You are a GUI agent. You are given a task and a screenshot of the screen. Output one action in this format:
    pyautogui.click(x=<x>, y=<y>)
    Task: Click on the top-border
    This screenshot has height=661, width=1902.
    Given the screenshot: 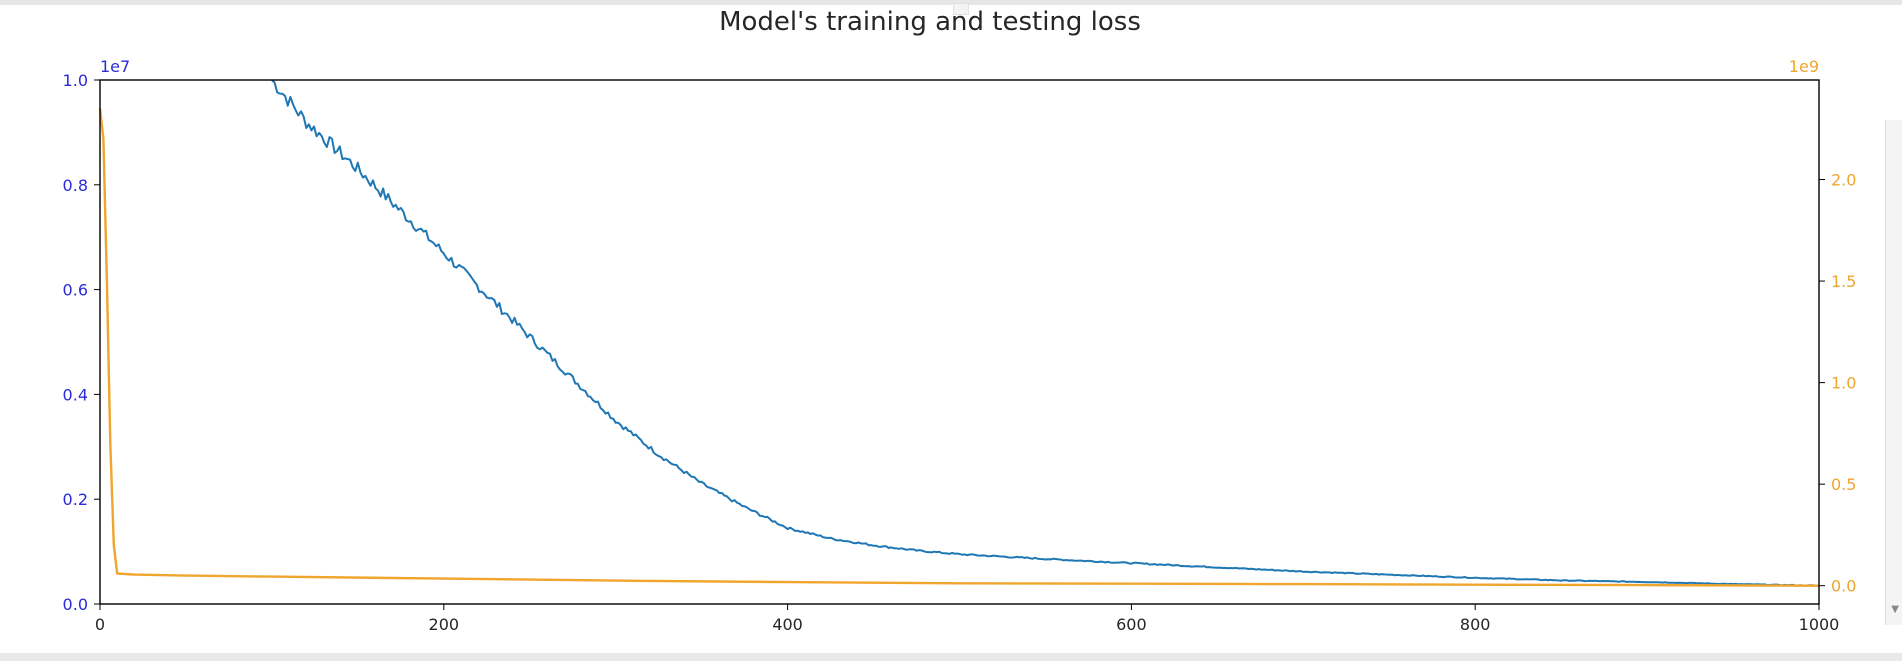 What is the action you would take?
    pyautogui.click(x=951, y=2)
    